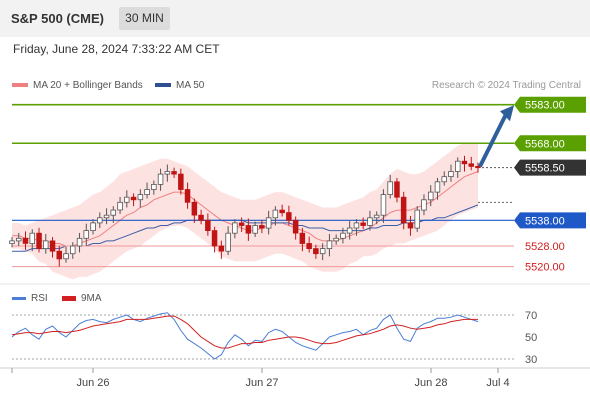 This screenshot has height=400, width=590. Describe the element at coordinates (190, 85) in the screenshot. I see `legend-label-ma50: MA 50` at that location.